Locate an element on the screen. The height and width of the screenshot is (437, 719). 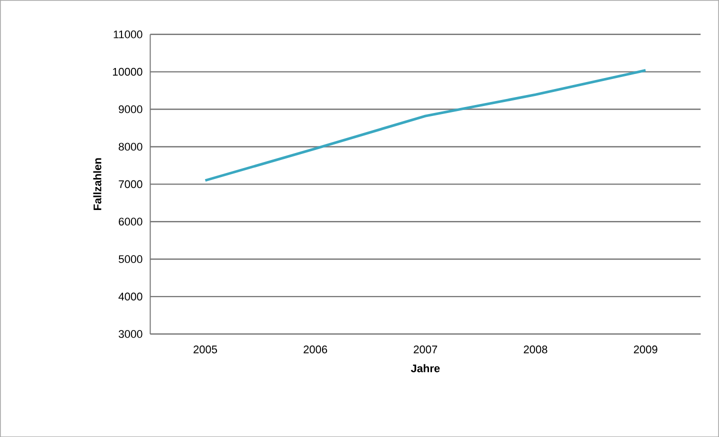
y-tick-label: 5000 is located at coordinates (130, 259).